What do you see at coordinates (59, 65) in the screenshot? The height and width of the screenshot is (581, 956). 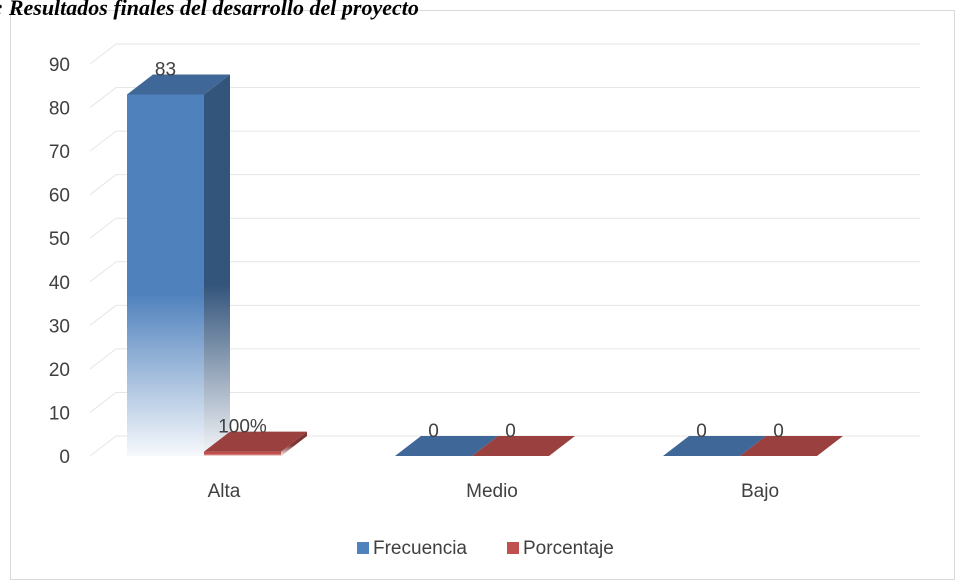 I see `y-tick-label: 90` at bounding box center [59, 65].